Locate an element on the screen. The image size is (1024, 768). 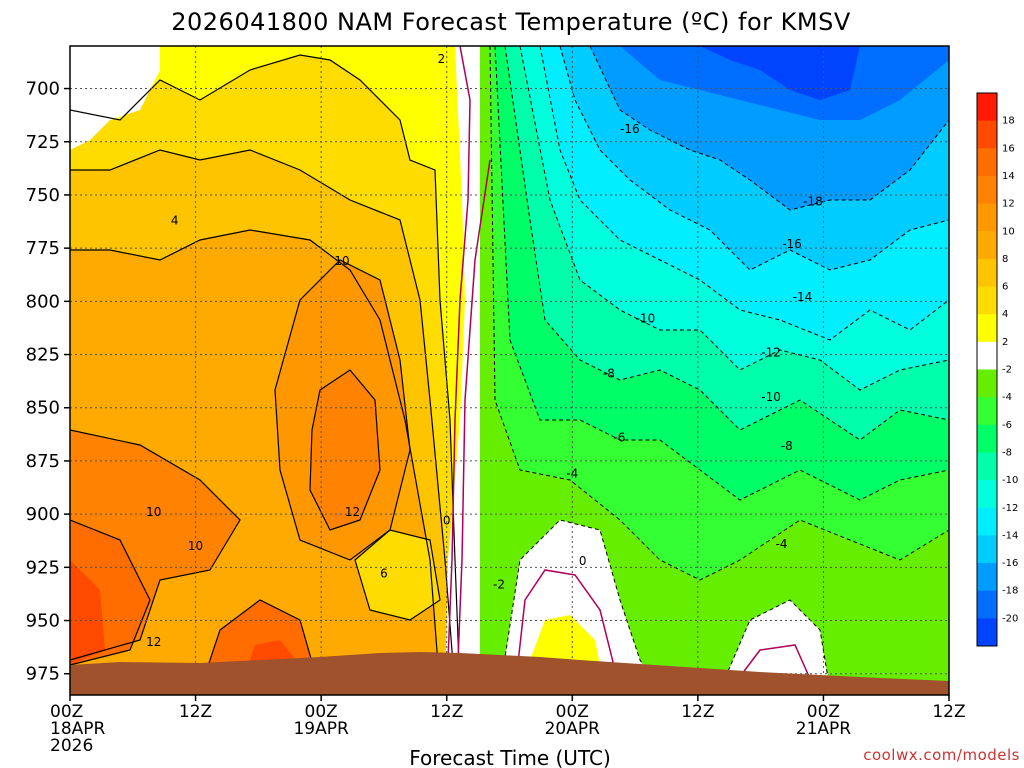
y-tick-label: 875 is located at coordinates (43, 461).